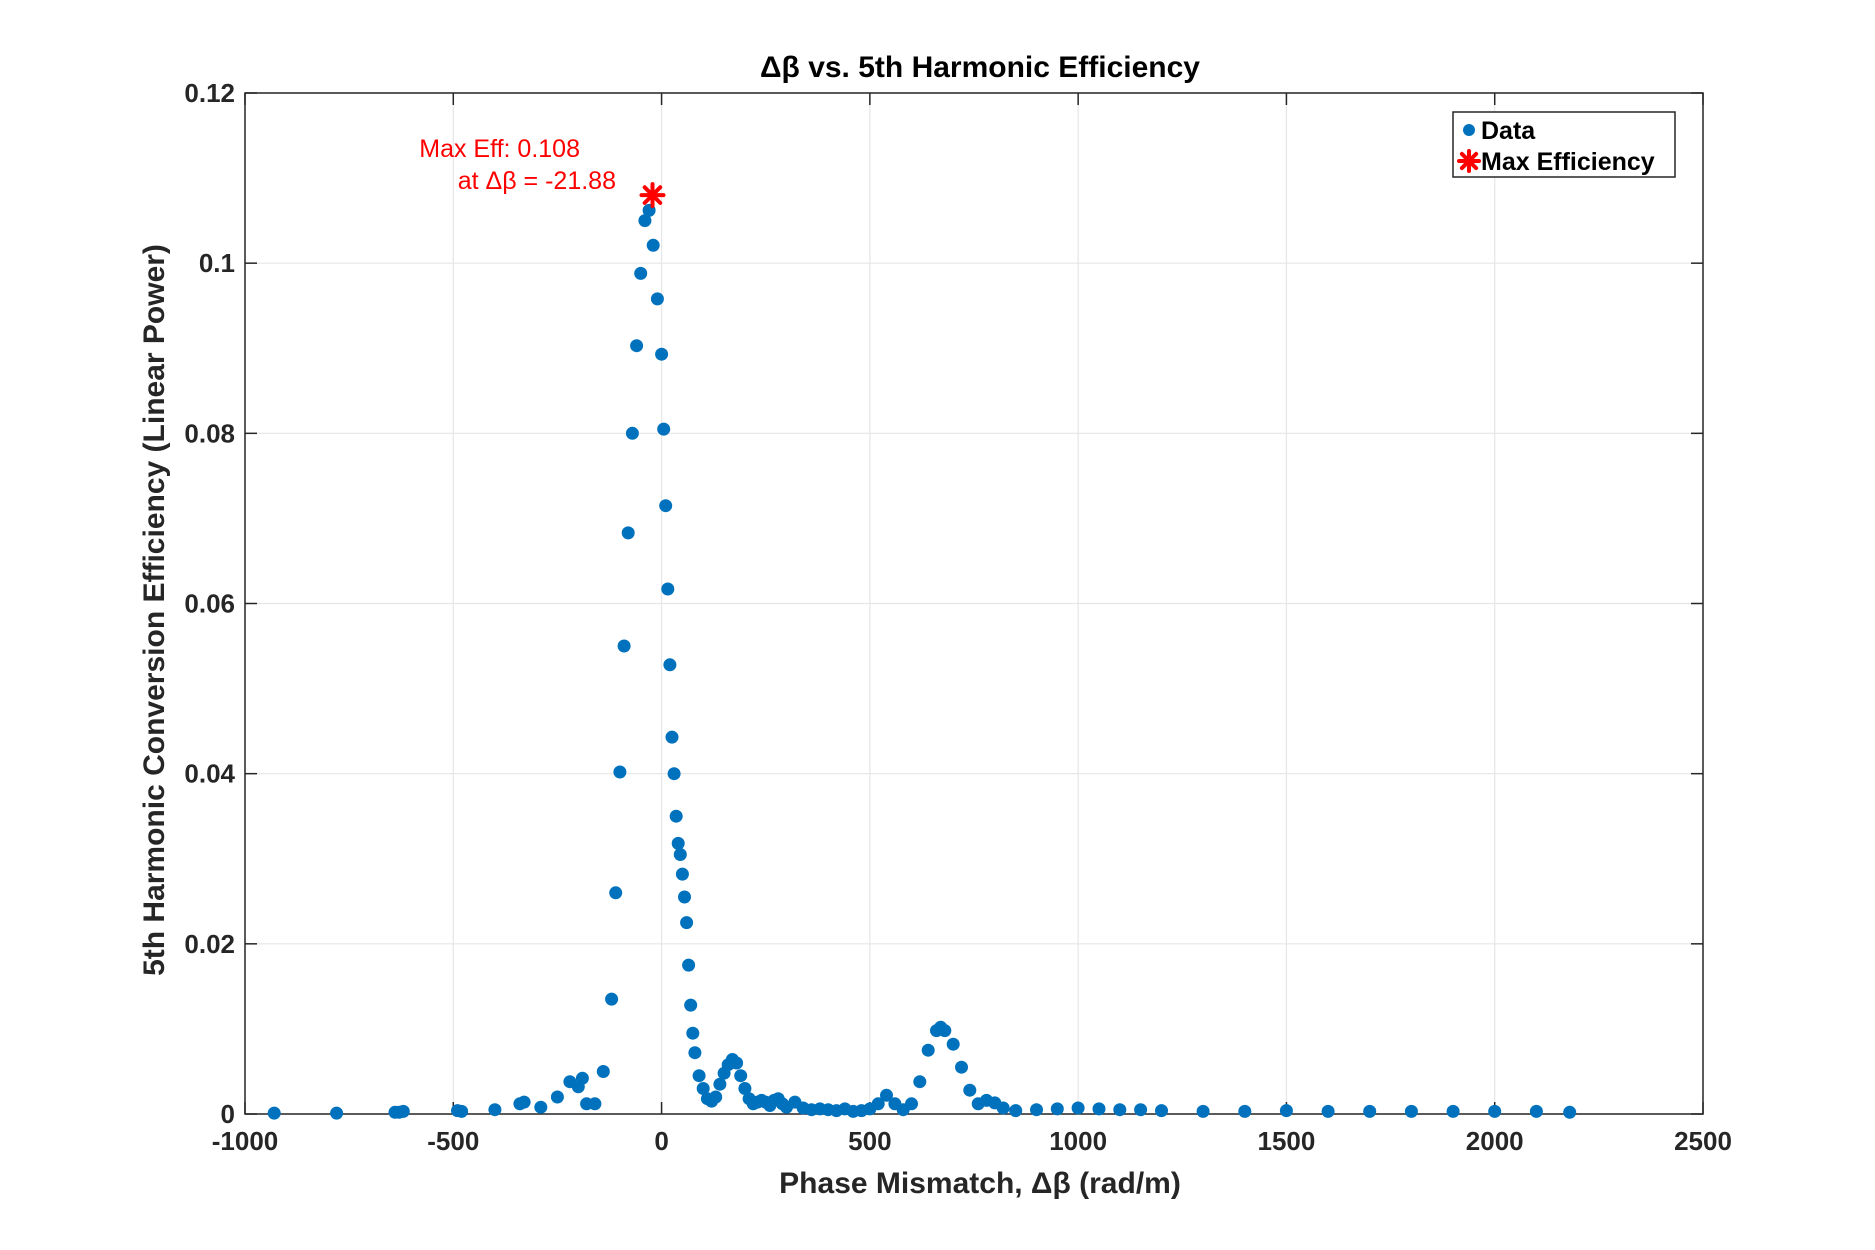 The width and height of the screenshot is (1875, 1250). What do you see at coordinates (499, 149) in the screenshot?
I see `max-annotation-line-1: Max Eff: 0.108` at bounding box center [499, 149].